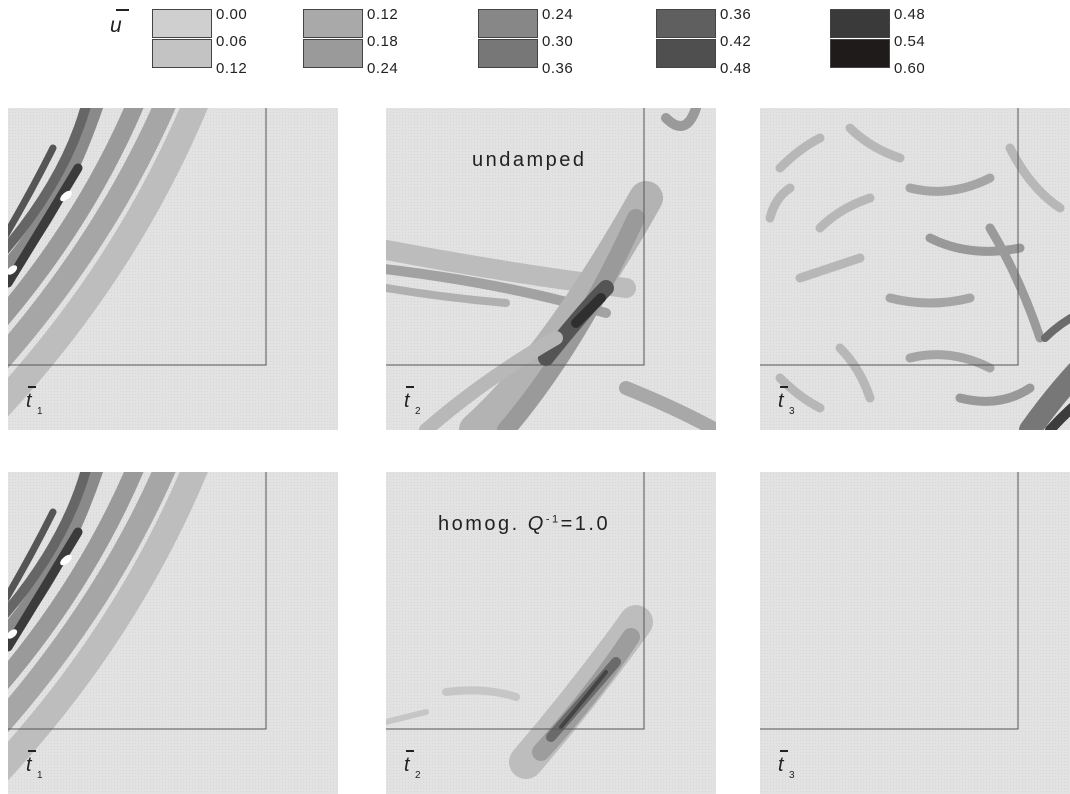 The image size is (1070, 794). I want to click on field-panel-undamped-t1: t 1, so click(173, 269).